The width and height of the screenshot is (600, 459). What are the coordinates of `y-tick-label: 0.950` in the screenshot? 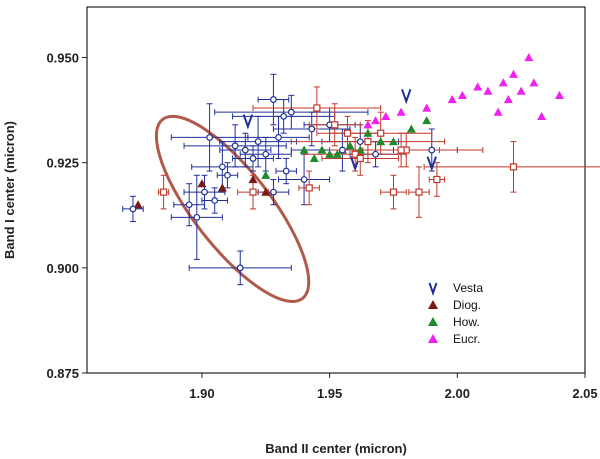 It's located at (62, 57).